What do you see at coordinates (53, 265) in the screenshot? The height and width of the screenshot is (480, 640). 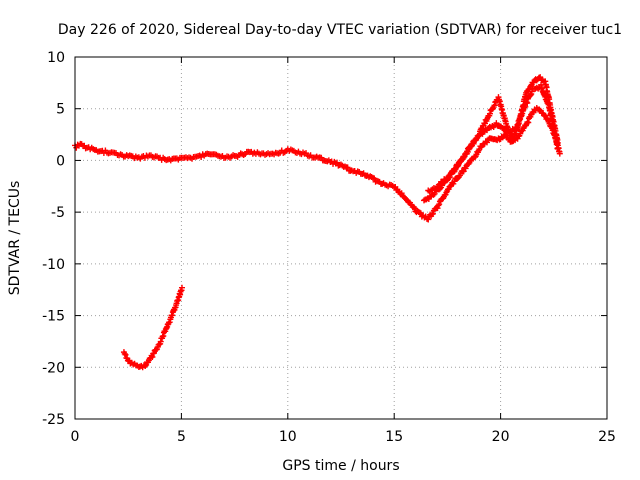 I see `y-tick-label: -10` at bounding box center [53, 265].